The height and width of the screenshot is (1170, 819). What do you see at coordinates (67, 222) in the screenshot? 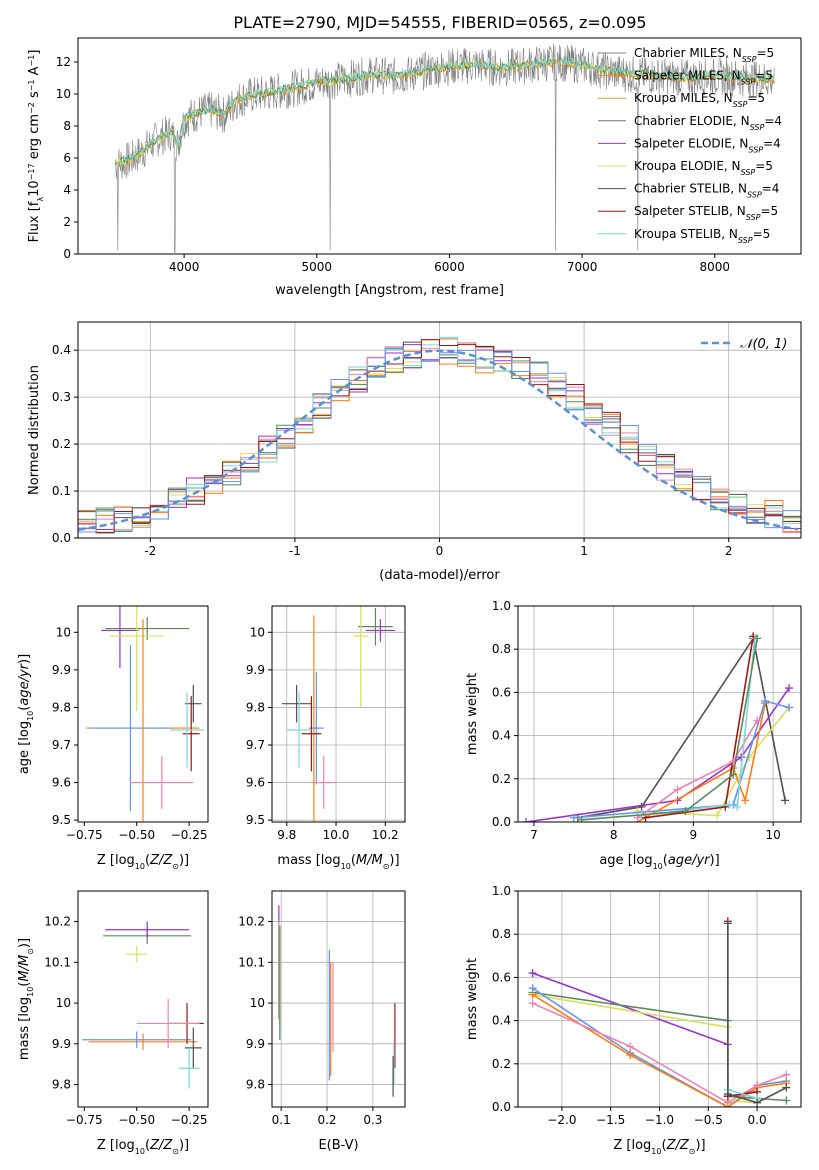
I see `y-tick-label: 2` at bounding box center [67, 222].